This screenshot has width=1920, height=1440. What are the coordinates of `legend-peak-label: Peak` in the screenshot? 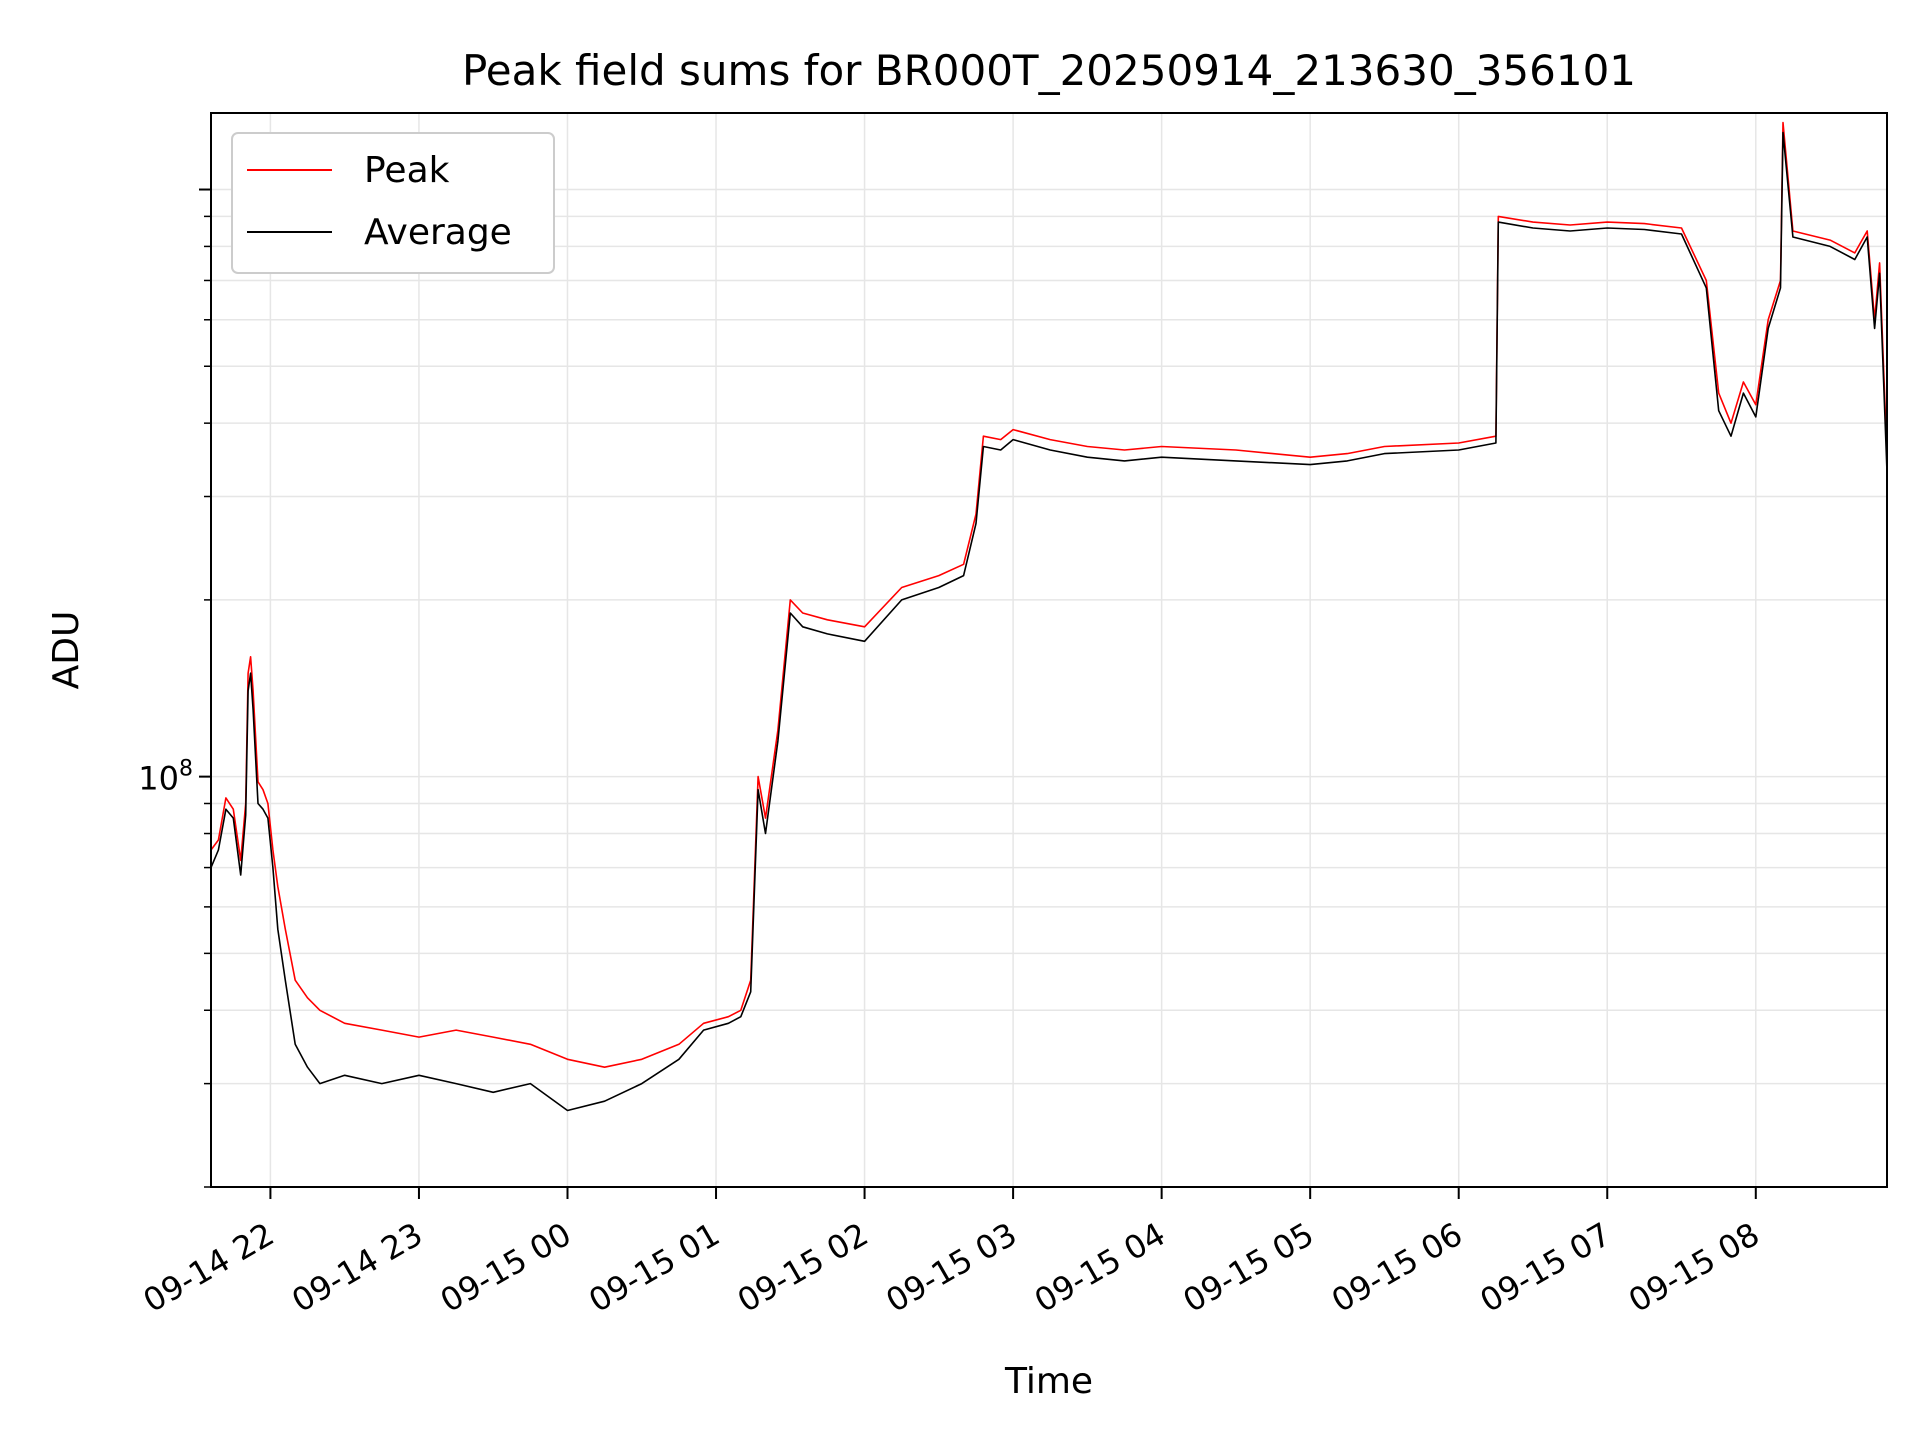 It's located at (407, 170).